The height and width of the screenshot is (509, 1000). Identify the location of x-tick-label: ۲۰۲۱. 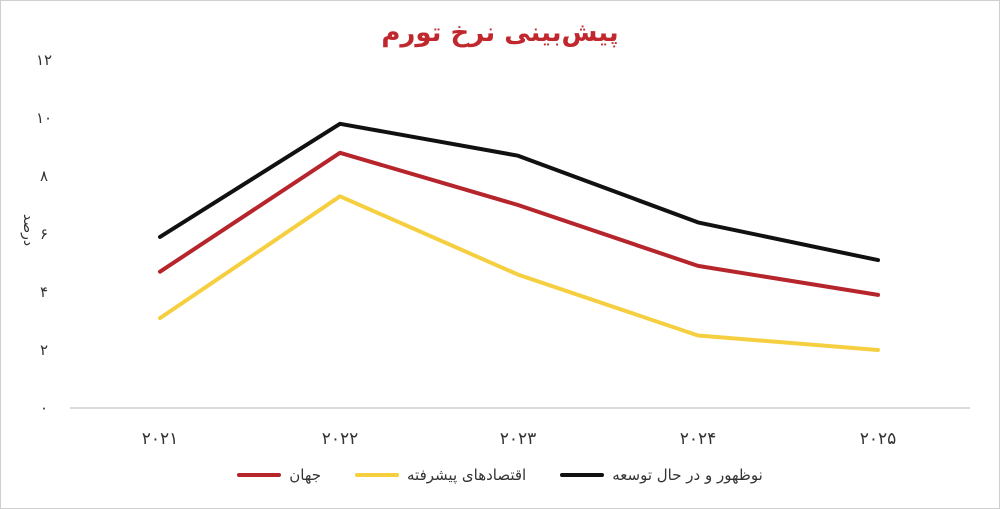
(160, 439).